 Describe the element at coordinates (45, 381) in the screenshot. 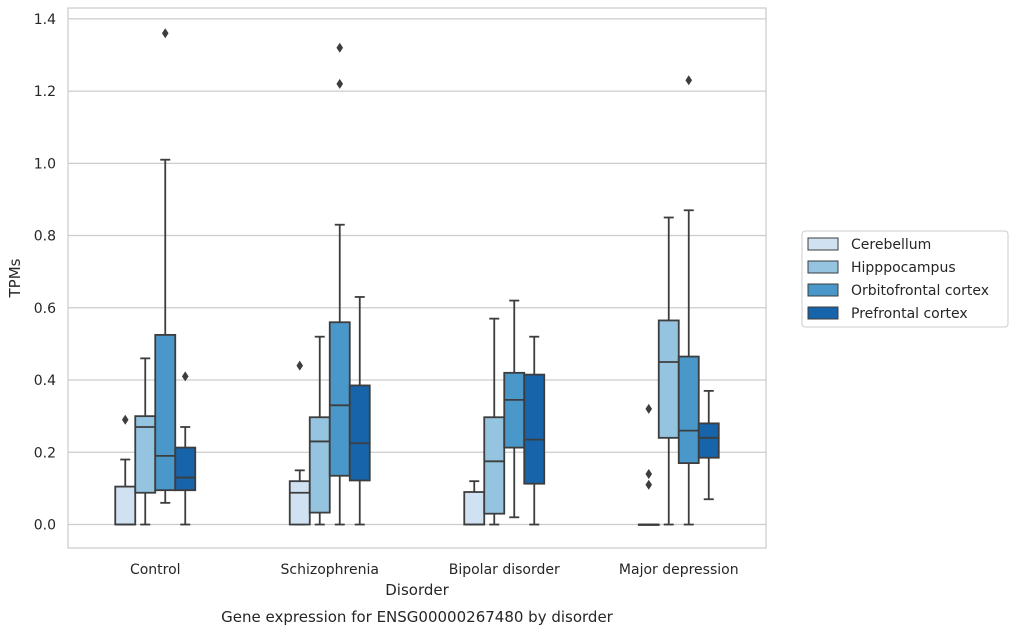

I see `y-tick-label: 0.4` at that location.